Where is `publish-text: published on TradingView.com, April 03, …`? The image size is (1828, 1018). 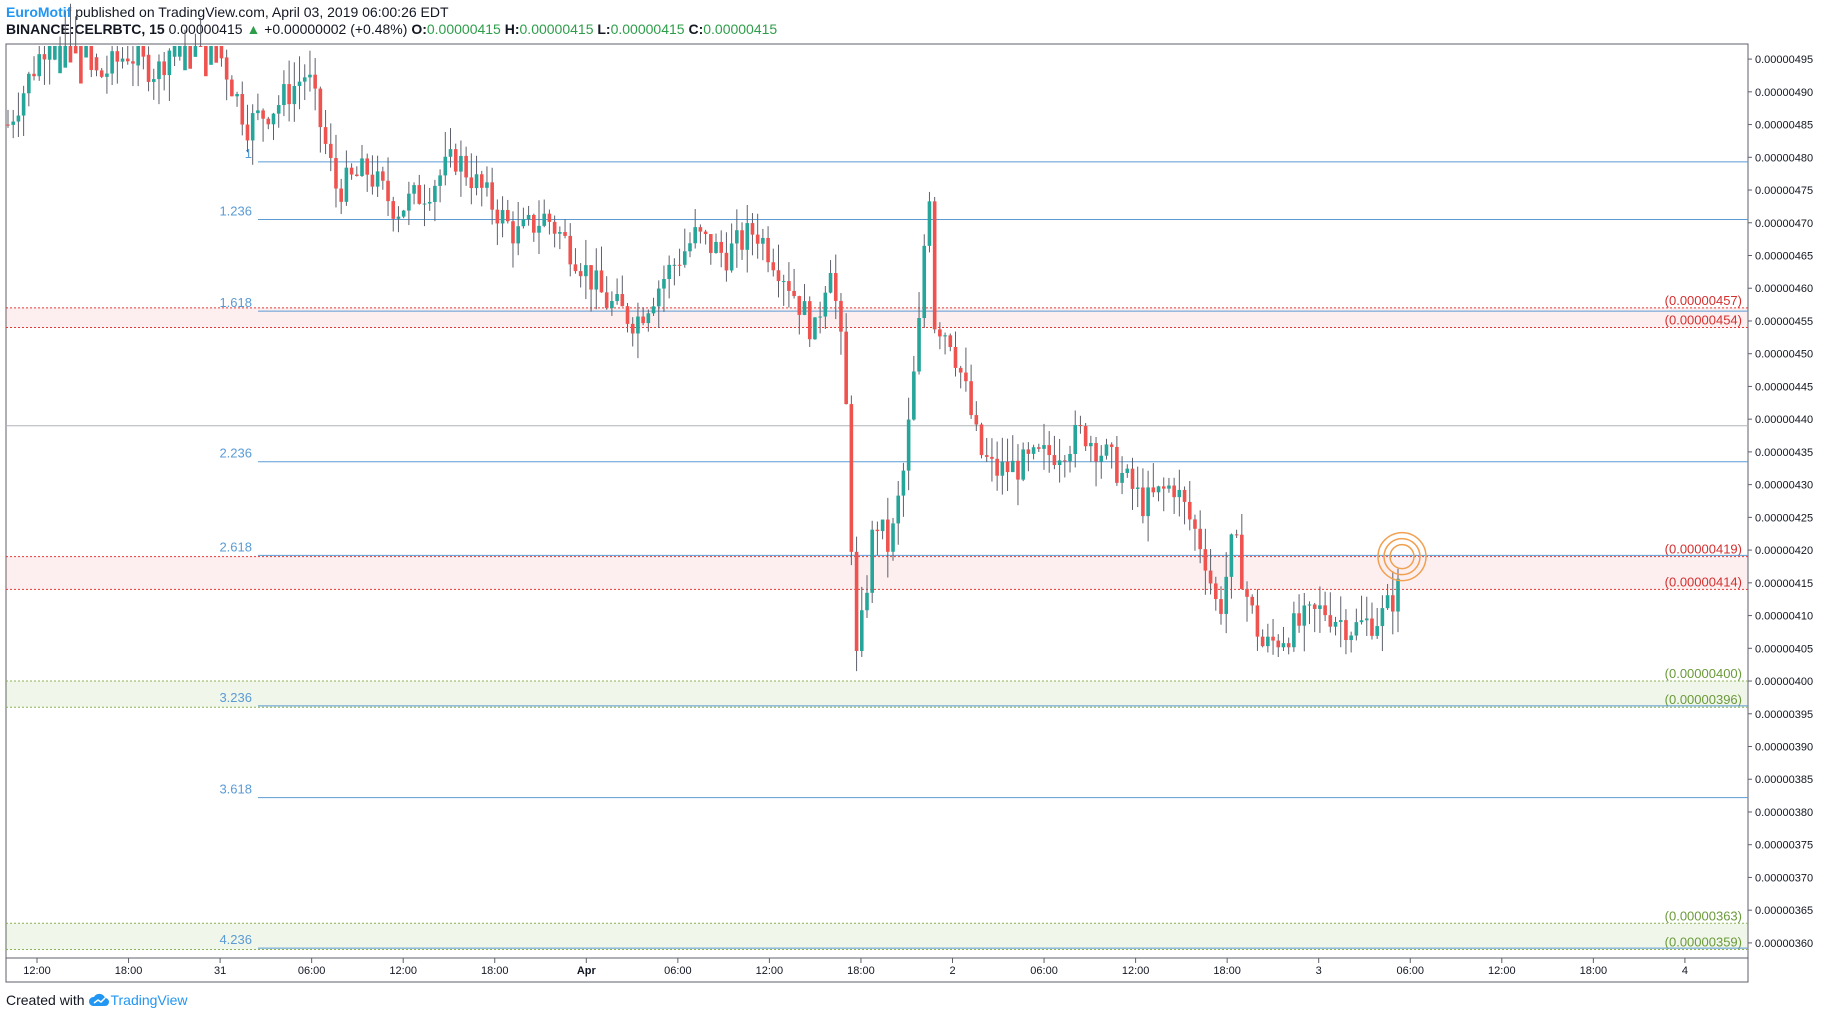 publish-text: published on TradingView.com, April 03, … is located at coordinates (260, 12).